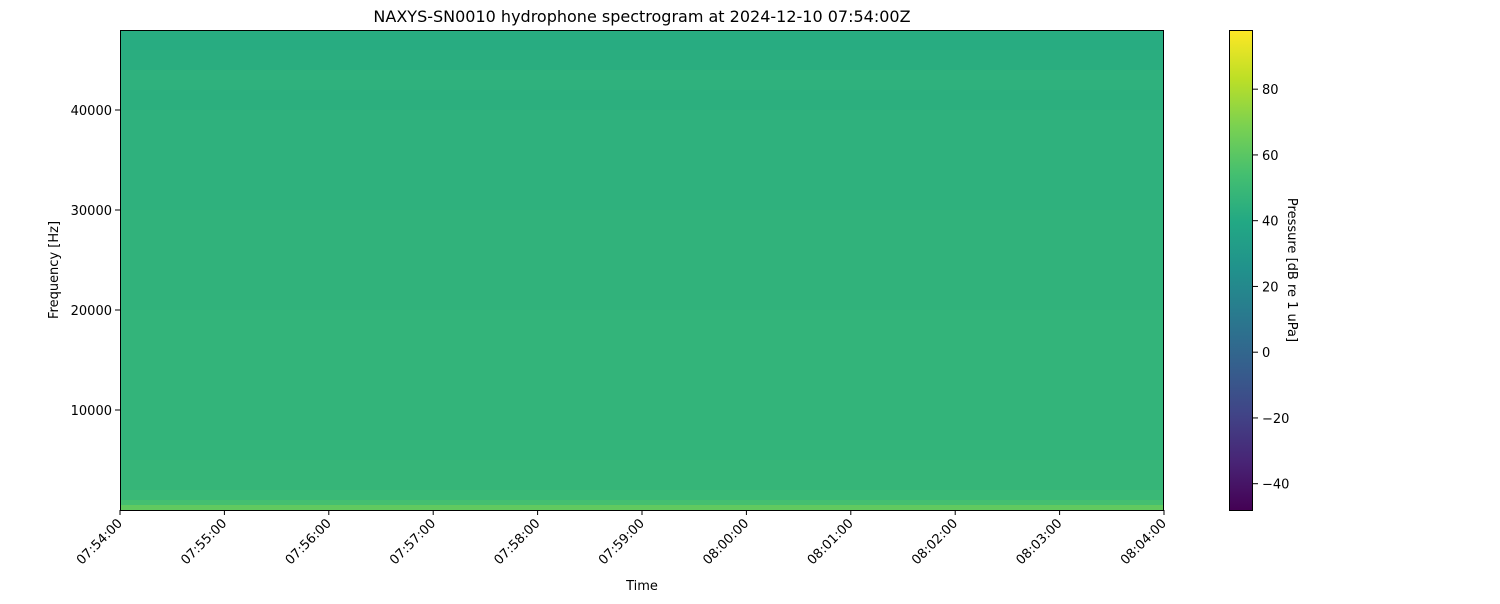 This screenshot has height=604, width=1500. Describe the element at coordinates (91, 311) in the screenshot. I see `y-tick-label: 20000` at that location.